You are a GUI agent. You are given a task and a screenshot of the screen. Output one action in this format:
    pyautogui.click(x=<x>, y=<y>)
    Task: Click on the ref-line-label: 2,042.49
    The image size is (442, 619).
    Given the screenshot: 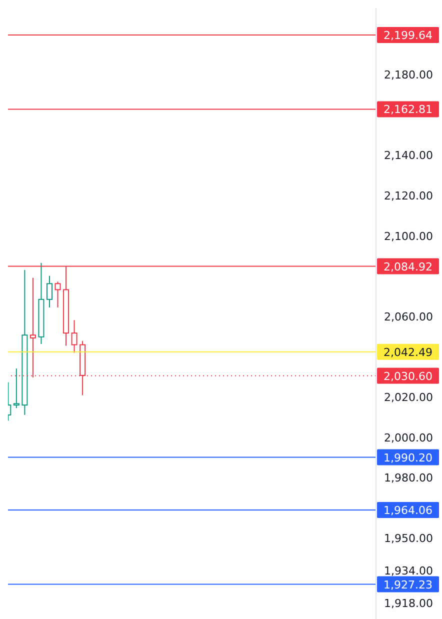 What is the action you would take?
    pyautogui.click(x=408, y=352)
    